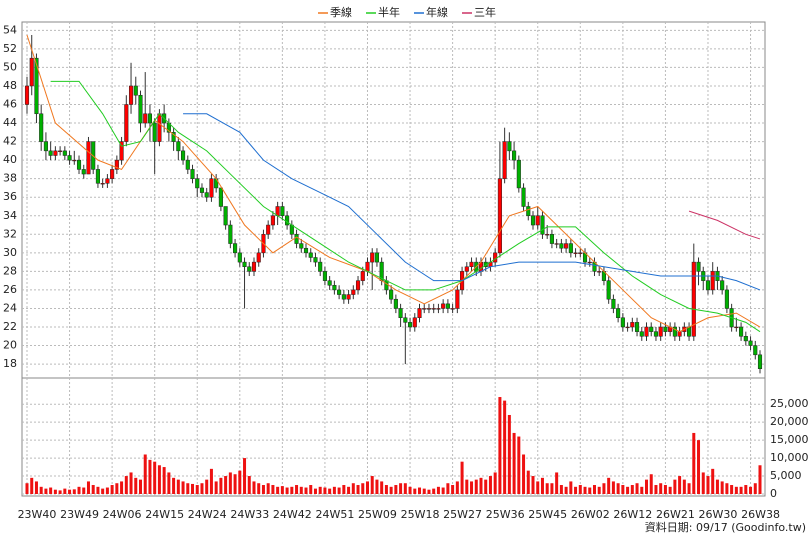 Image resolution: width=808 pixels, height=540 pixels. What do you see at coordinates (10, 326) in the screenshot?
I see `y-tick-label: 22` at bounding box center [10, 326].